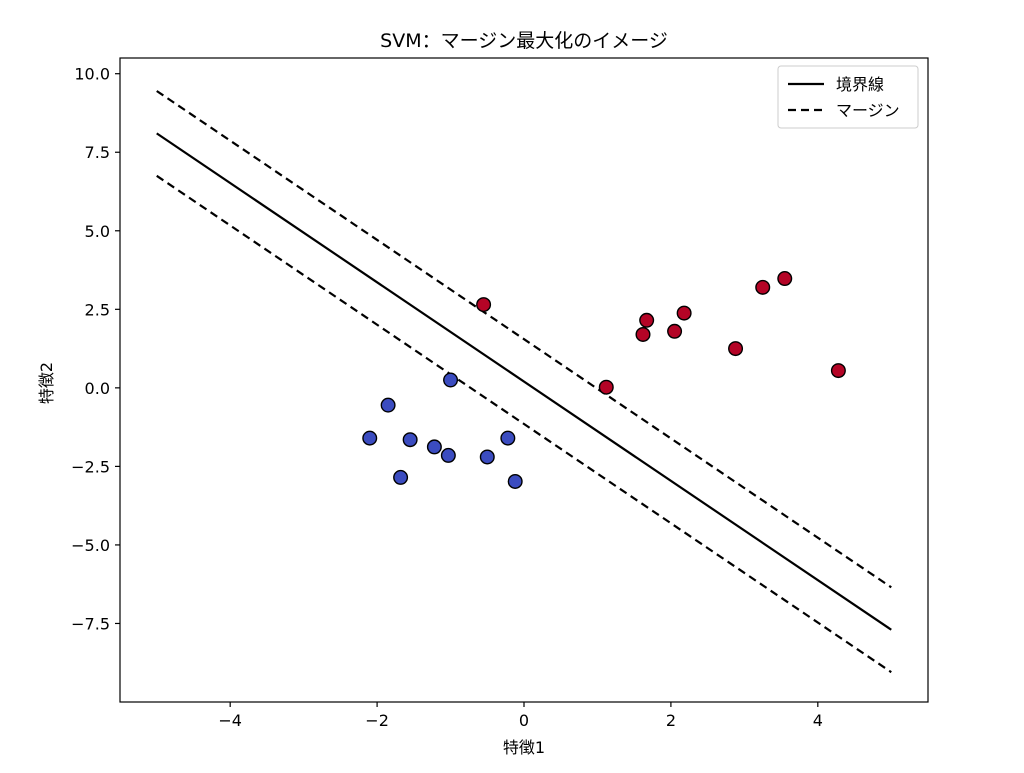 This screenshot has height=773, width=1024. I want to click on x-tick-label: 2, so click(671, 720).